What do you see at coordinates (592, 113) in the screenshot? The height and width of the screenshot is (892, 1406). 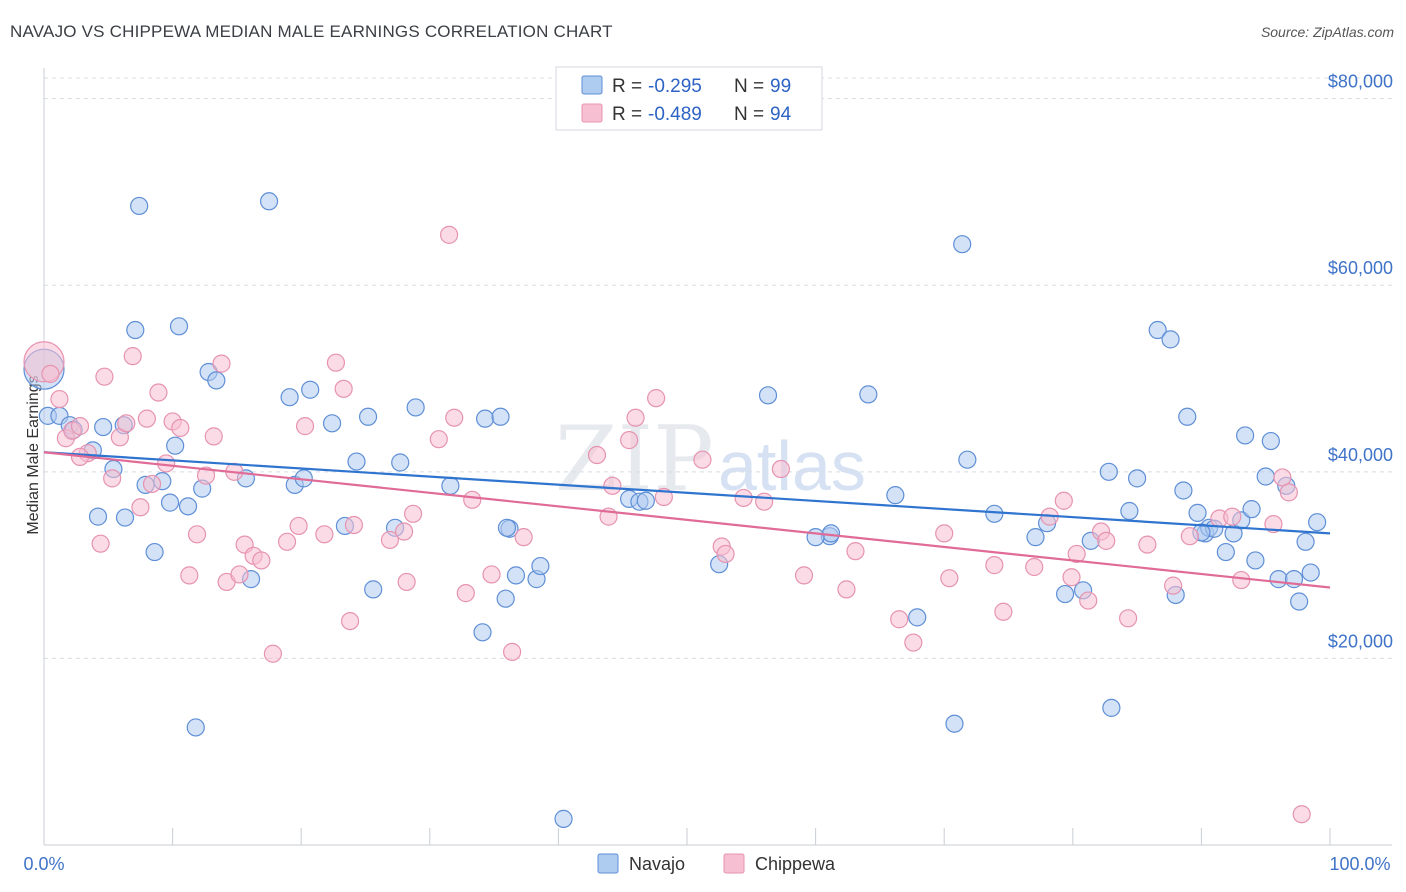 I see `legend-swatch-chippewa` at bounding box center [592, 113].